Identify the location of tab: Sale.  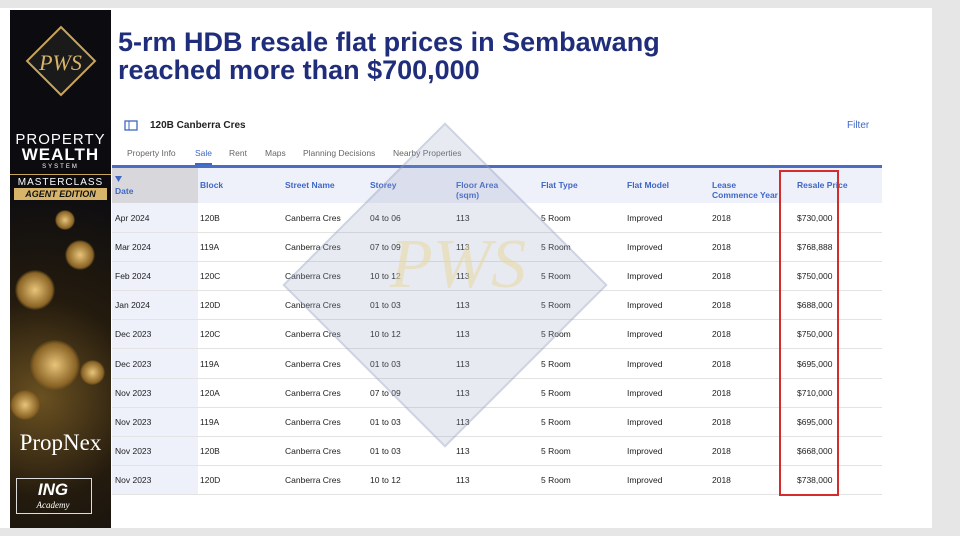
(204, 156).